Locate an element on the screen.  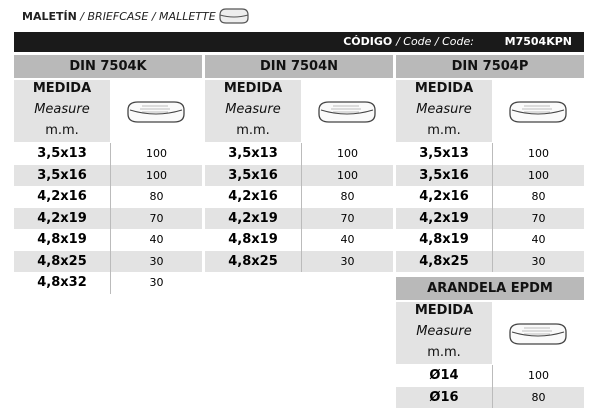
code-label-bold: CÓDIGO is located at coordinates (368, 41).